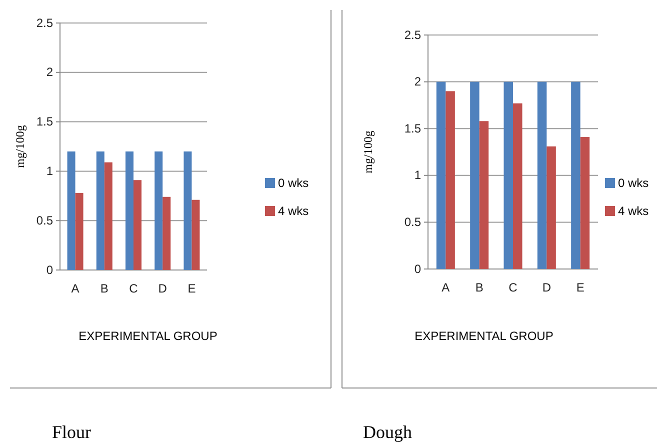 The image size is (657, 443). What do you see at coordinates (72, 432) in the screenshot?
I see `text: Flour` at bounding box center [72, 432].